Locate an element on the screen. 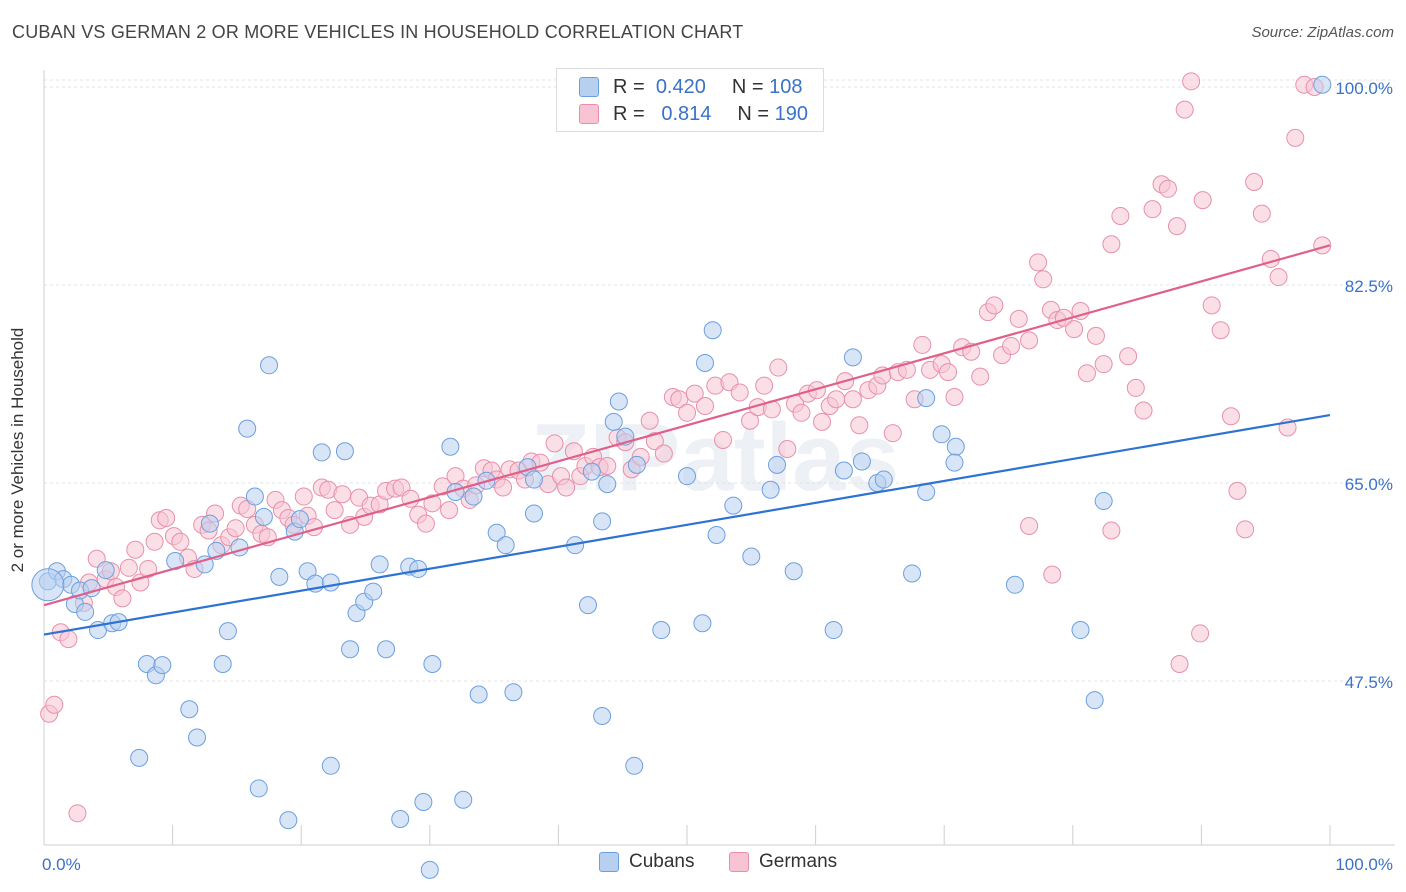 Image resolution: width=1406 pixels, height=892 pixels. germans-legend-swatch is located at coordinates (739, 862).